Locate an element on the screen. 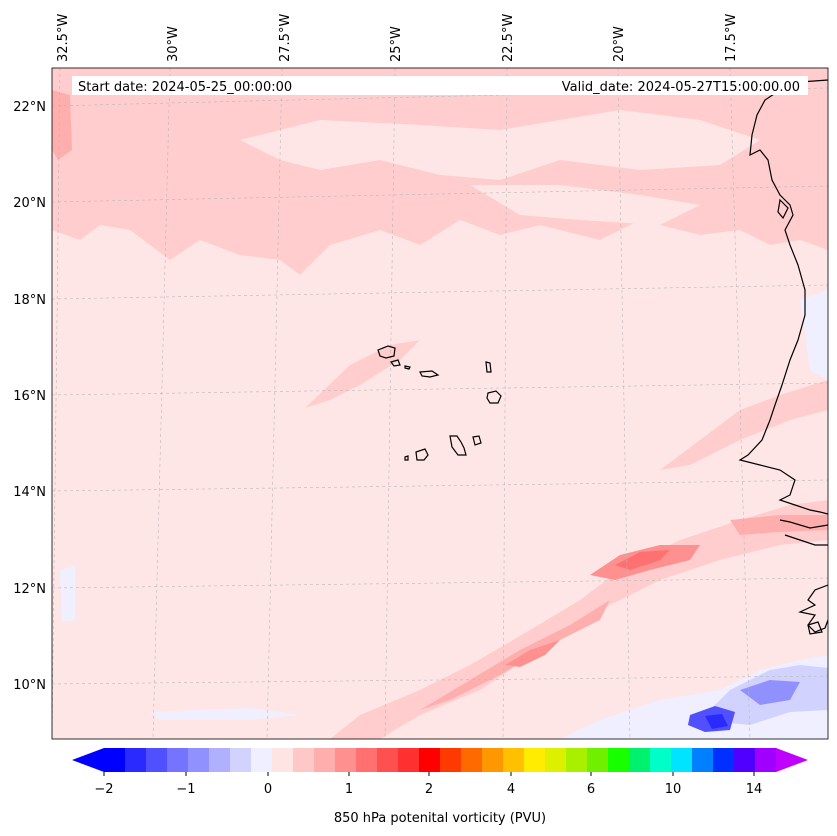  lon-label-17-5w: 17.5°W is located at coordinates (731, 38).